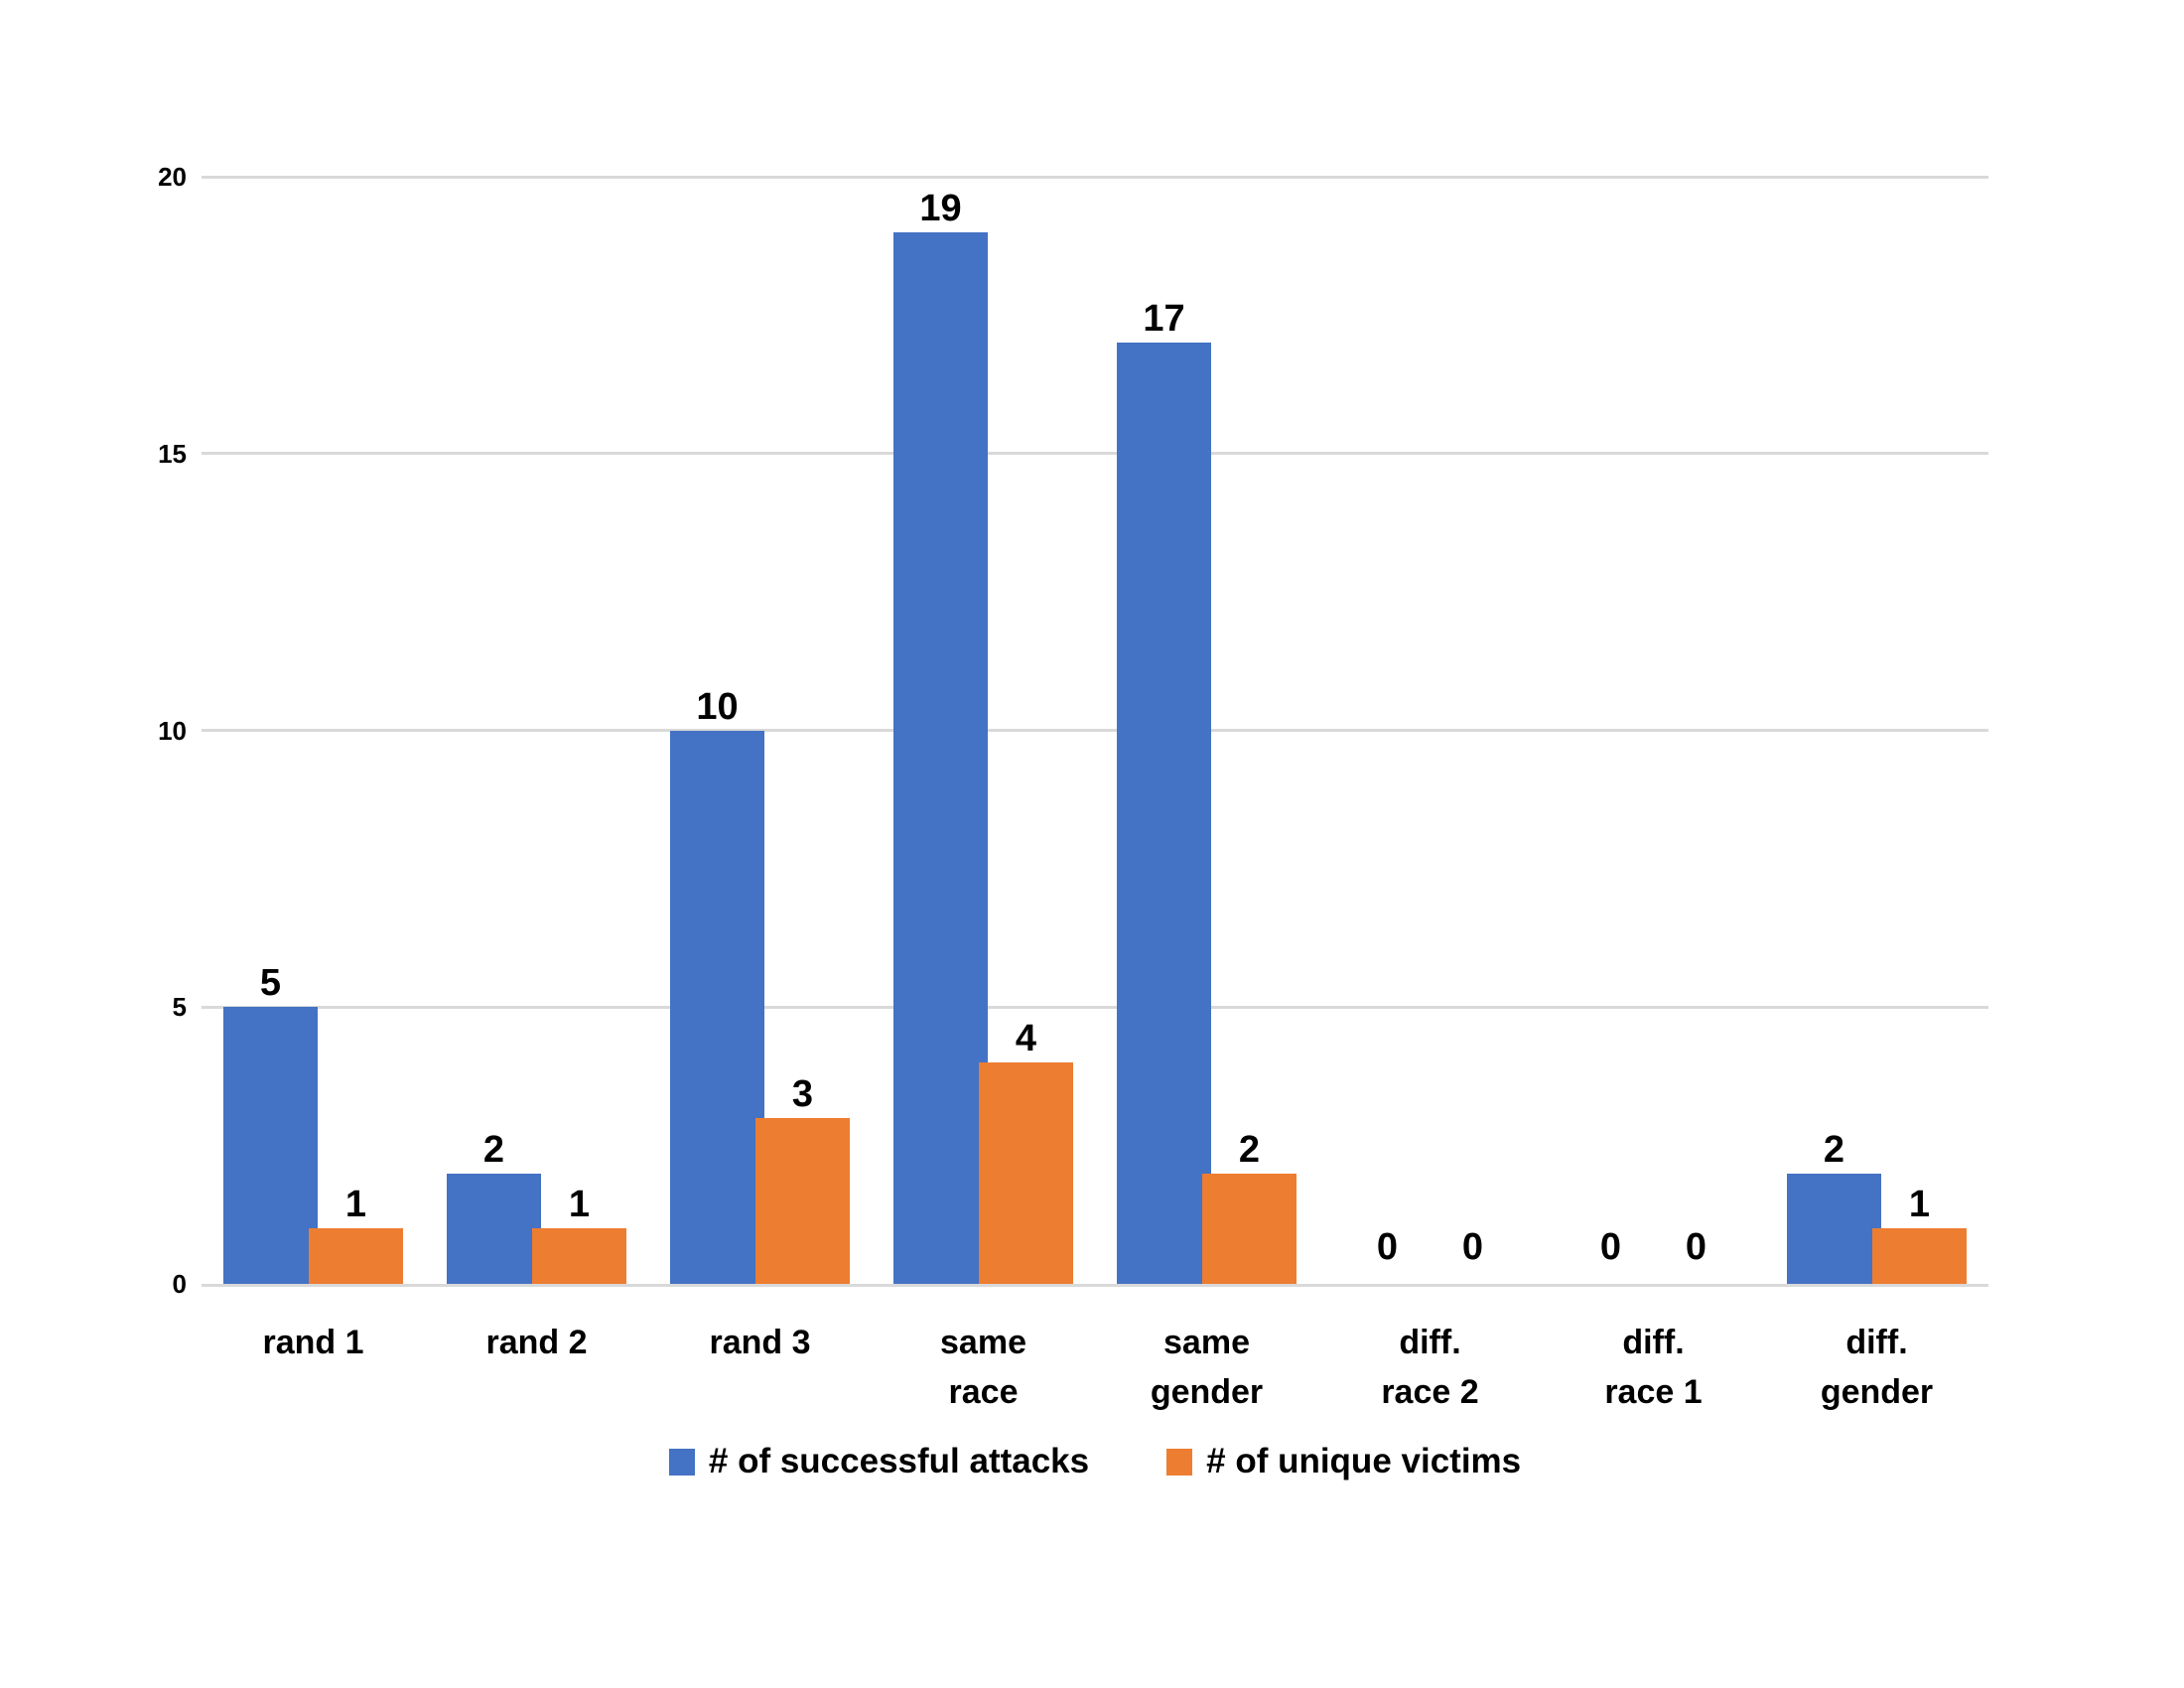 The height and width of the screenshot is (1688, 2184). I want to click on legend-swatch-successful-attacks, so click(681, 1462).